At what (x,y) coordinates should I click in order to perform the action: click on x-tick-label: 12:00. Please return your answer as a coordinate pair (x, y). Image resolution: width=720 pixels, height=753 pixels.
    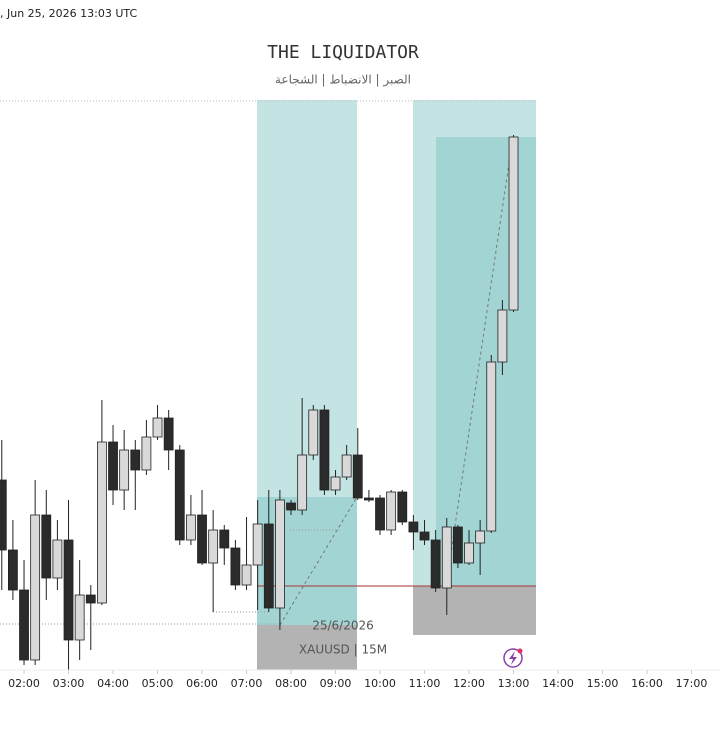
    Looking at the image, I should click on (469, 683).